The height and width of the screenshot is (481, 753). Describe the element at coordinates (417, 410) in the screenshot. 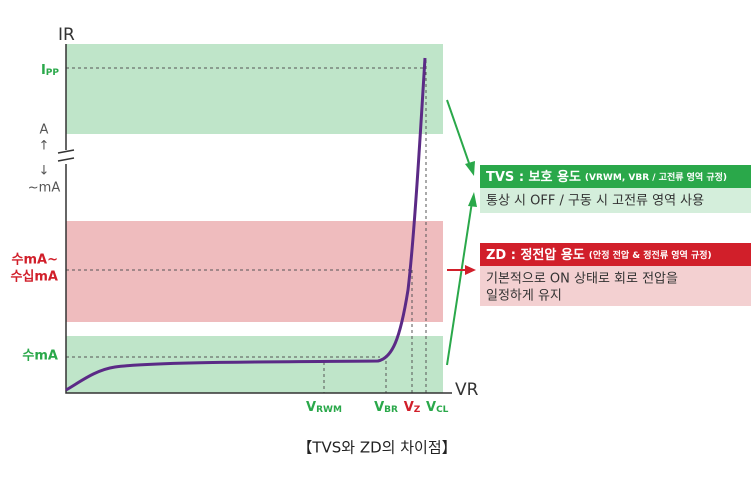

I see `label-sub: Z` at that location.